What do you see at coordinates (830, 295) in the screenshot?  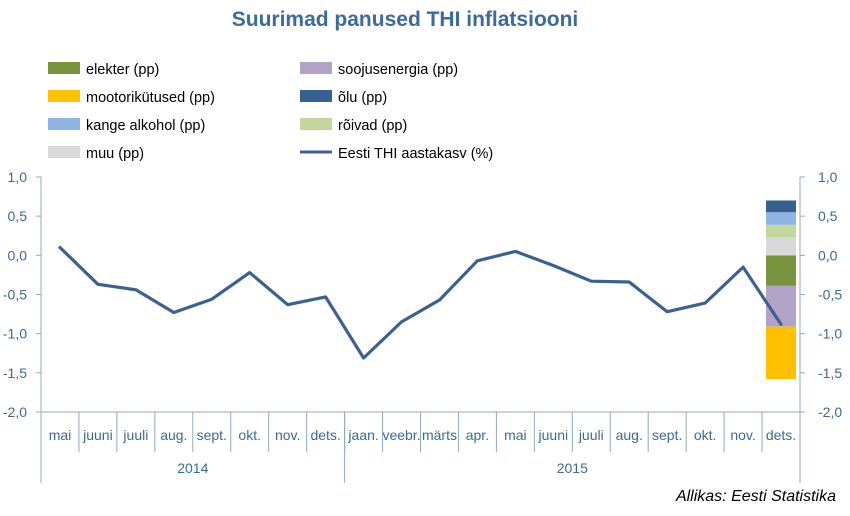 I see `y-tick-label-right: -0,5` at bounding box center [830, 295].